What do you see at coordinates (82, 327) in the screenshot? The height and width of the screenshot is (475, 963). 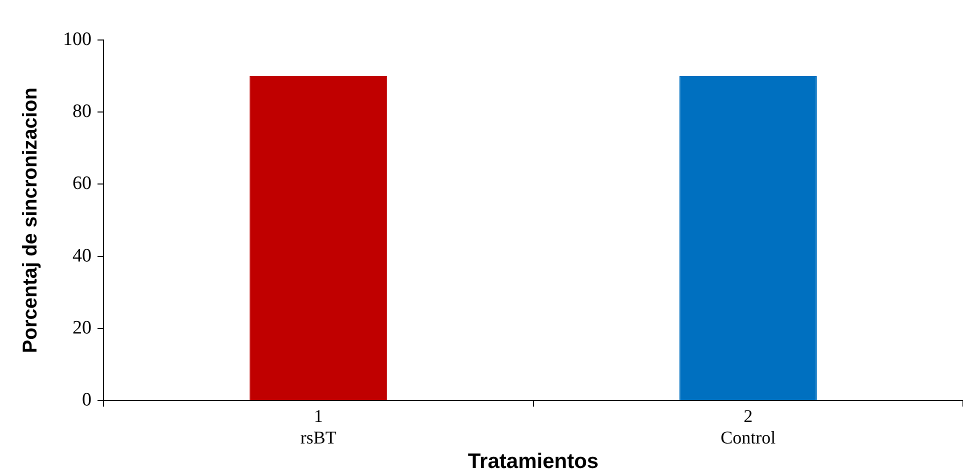 I see `y-tick-label: 20` at bounding box center [82, 327].